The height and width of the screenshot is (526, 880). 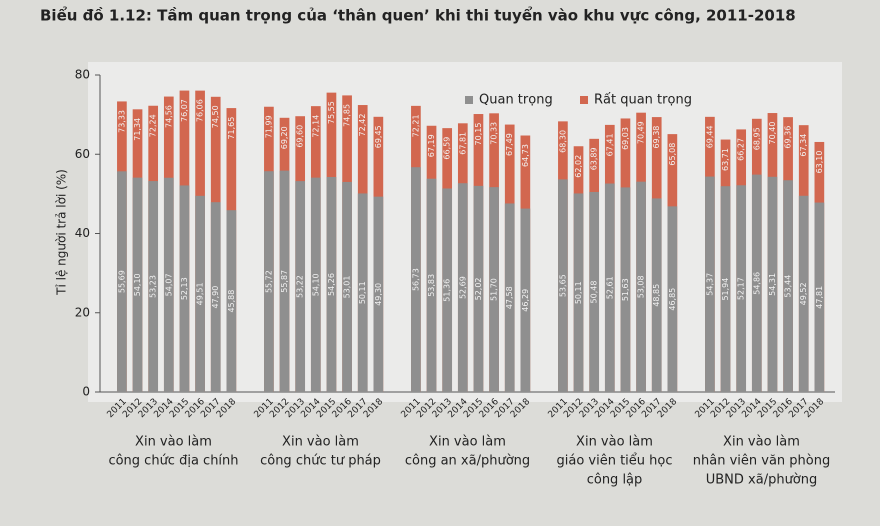 What do you see at coordinates (431, 285) in the screenshot?
I see `value-label: 53,83` at bounding box center [431, 285].